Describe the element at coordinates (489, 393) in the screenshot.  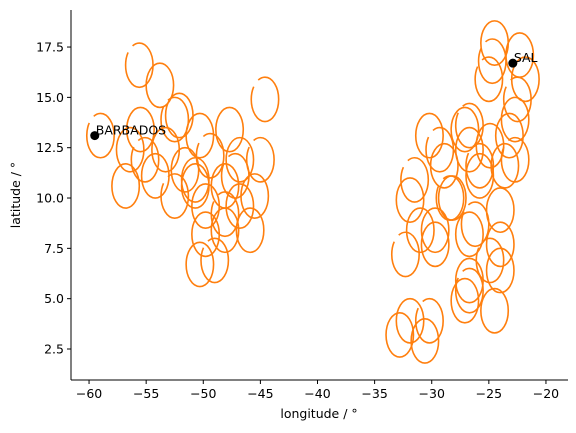
I see `x-tick-label: −25` at that location.